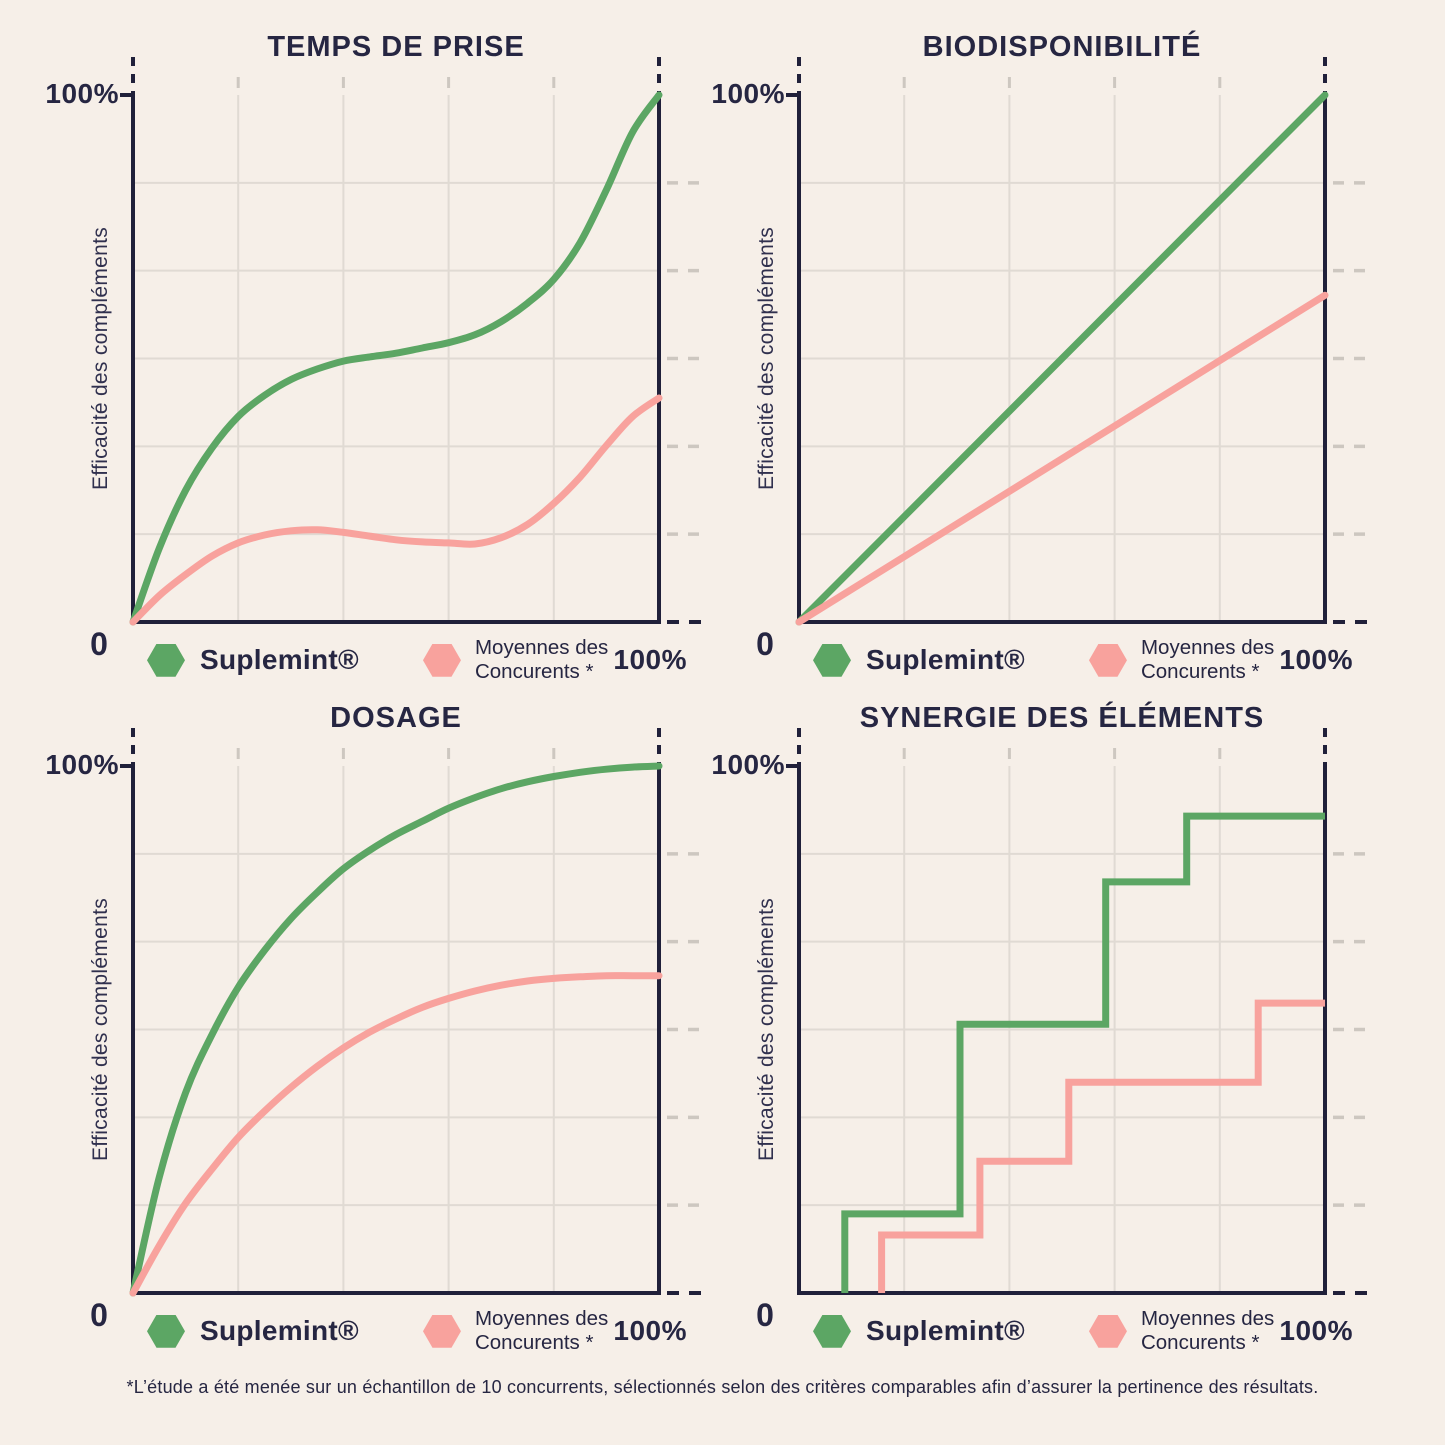 The width and height of the screenshot is (1445, 1445). What do you see at coordinates (396, 718) in the screenshot?
I see `chart-title: DOSAGE` at bounding box center [396, 718].